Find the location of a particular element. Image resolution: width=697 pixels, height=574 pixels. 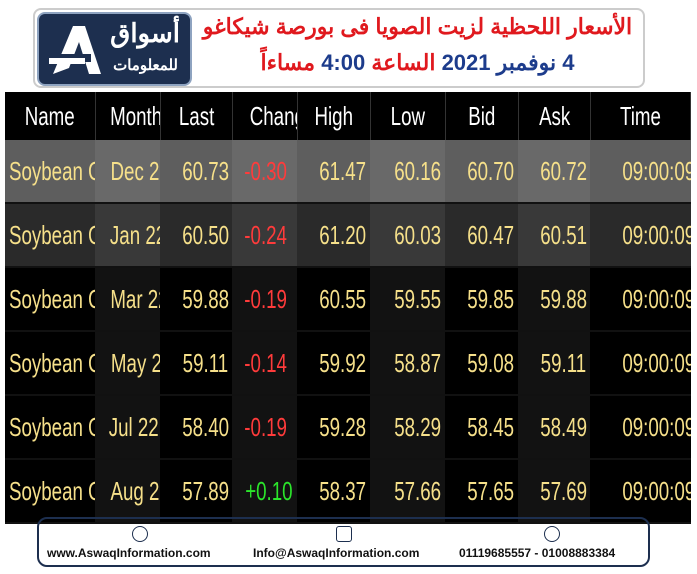

logo-icon is located at coordinates (75, 50).